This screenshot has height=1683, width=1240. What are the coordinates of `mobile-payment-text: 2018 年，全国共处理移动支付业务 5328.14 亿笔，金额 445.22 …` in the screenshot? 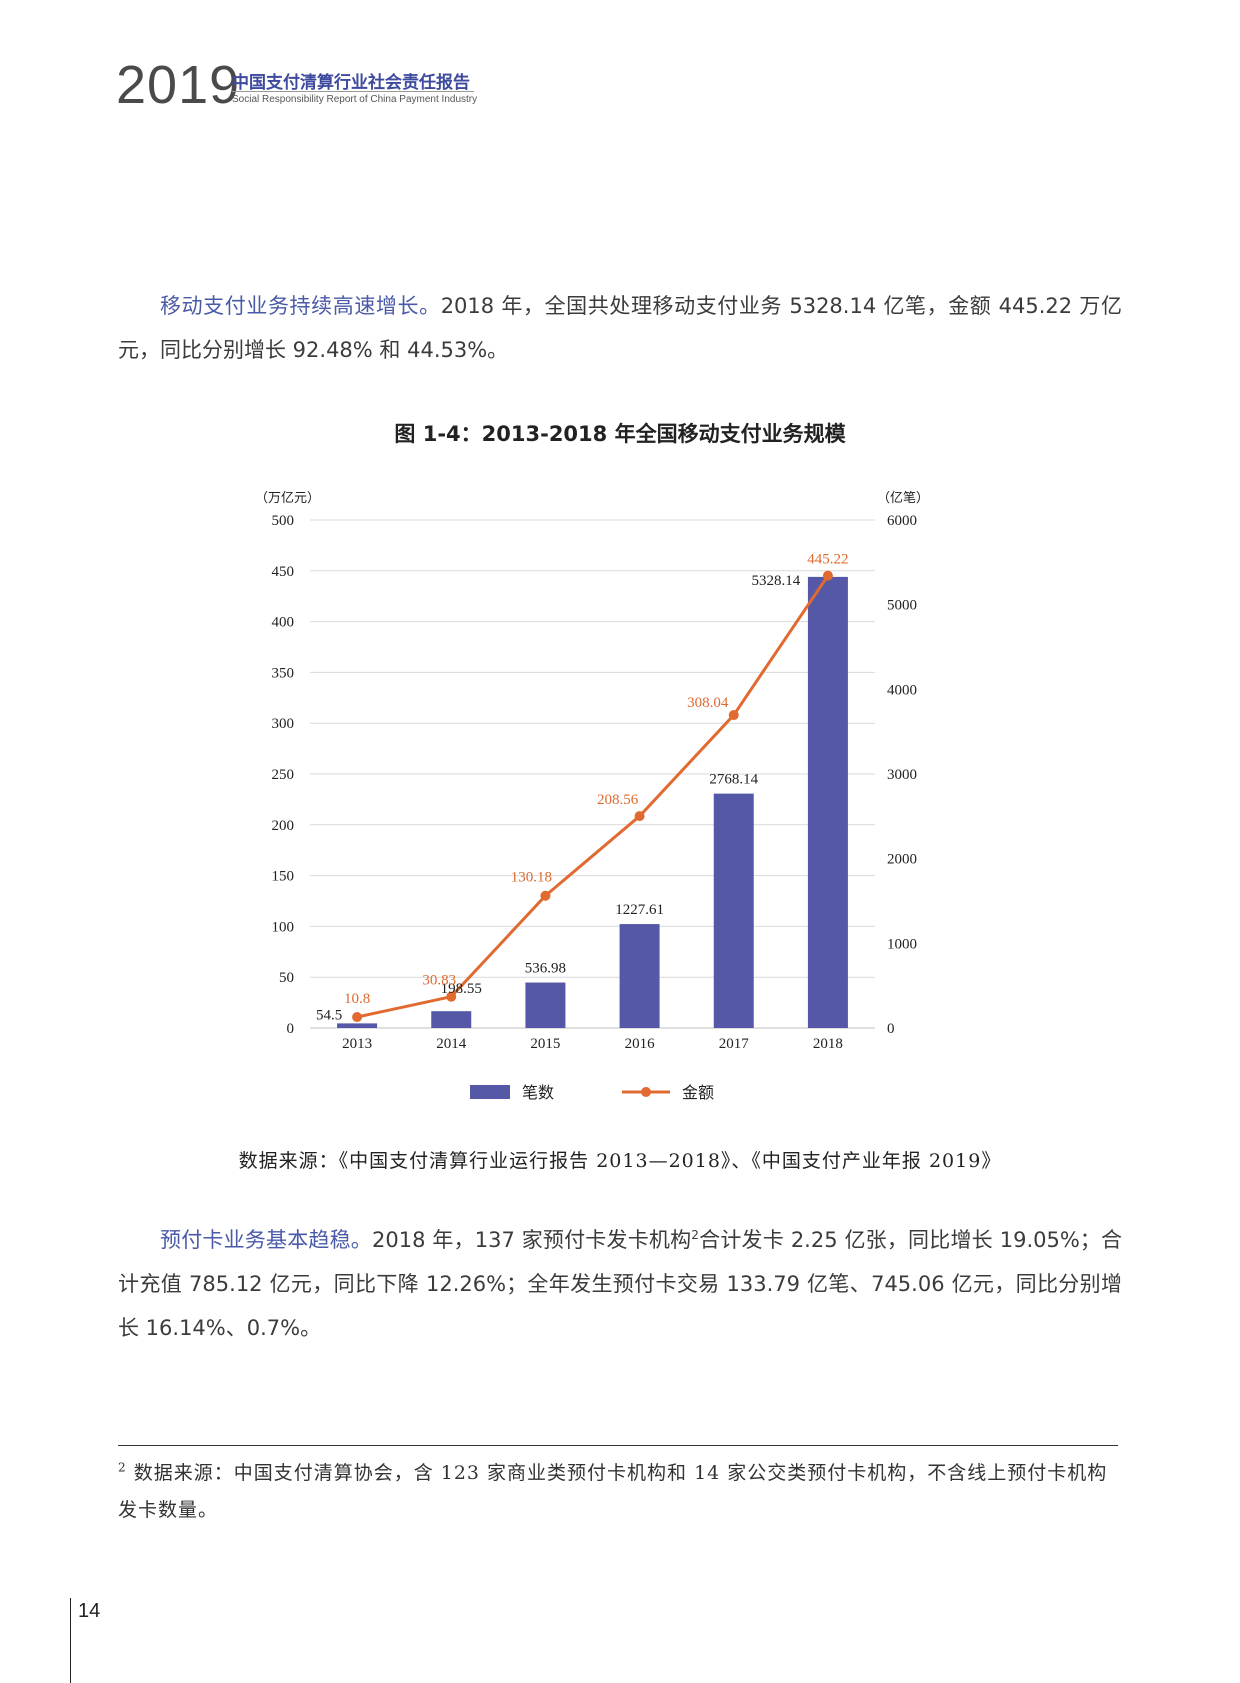 It's located at (620, 328).